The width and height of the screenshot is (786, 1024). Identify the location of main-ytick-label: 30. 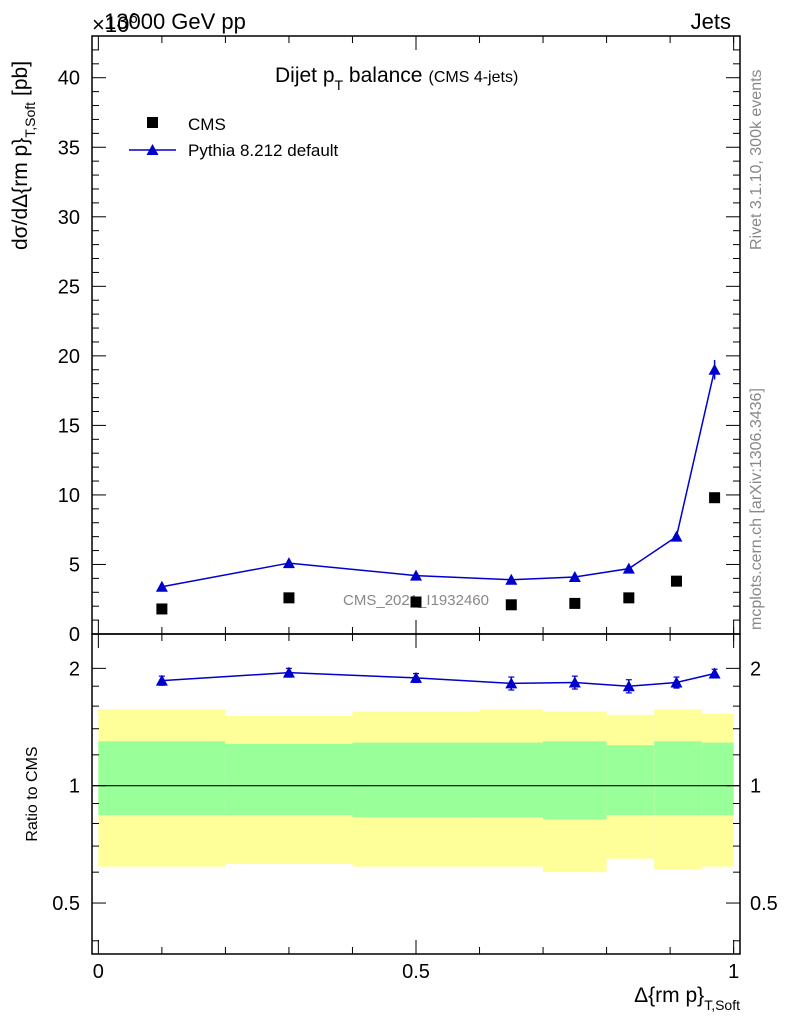
(69, 218).